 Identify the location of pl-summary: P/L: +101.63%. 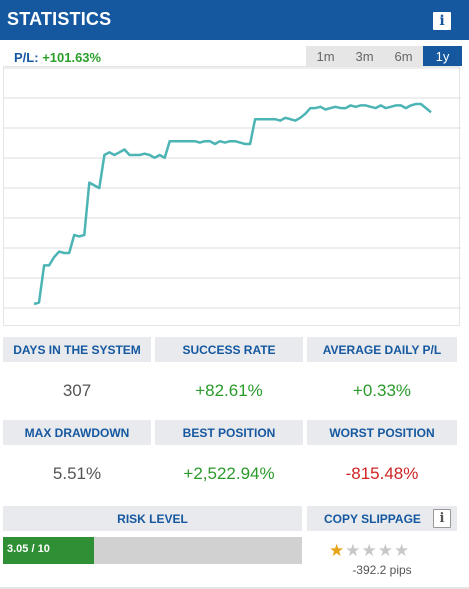
(57, 57).